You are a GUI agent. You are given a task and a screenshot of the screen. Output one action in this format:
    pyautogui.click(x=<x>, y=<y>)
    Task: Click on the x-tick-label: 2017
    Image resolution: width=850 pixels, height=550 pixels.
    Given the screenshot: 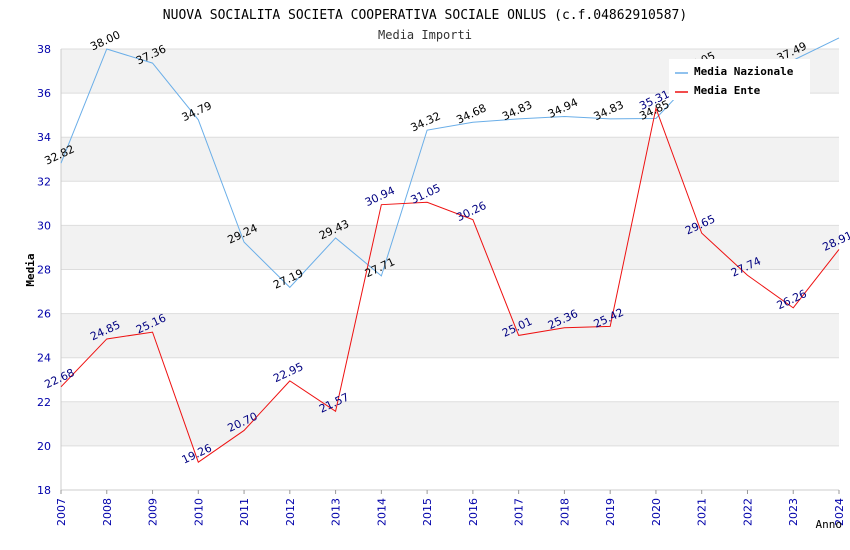 What is the action you would take?
    pyautogui.click(x=519, y=512)
    